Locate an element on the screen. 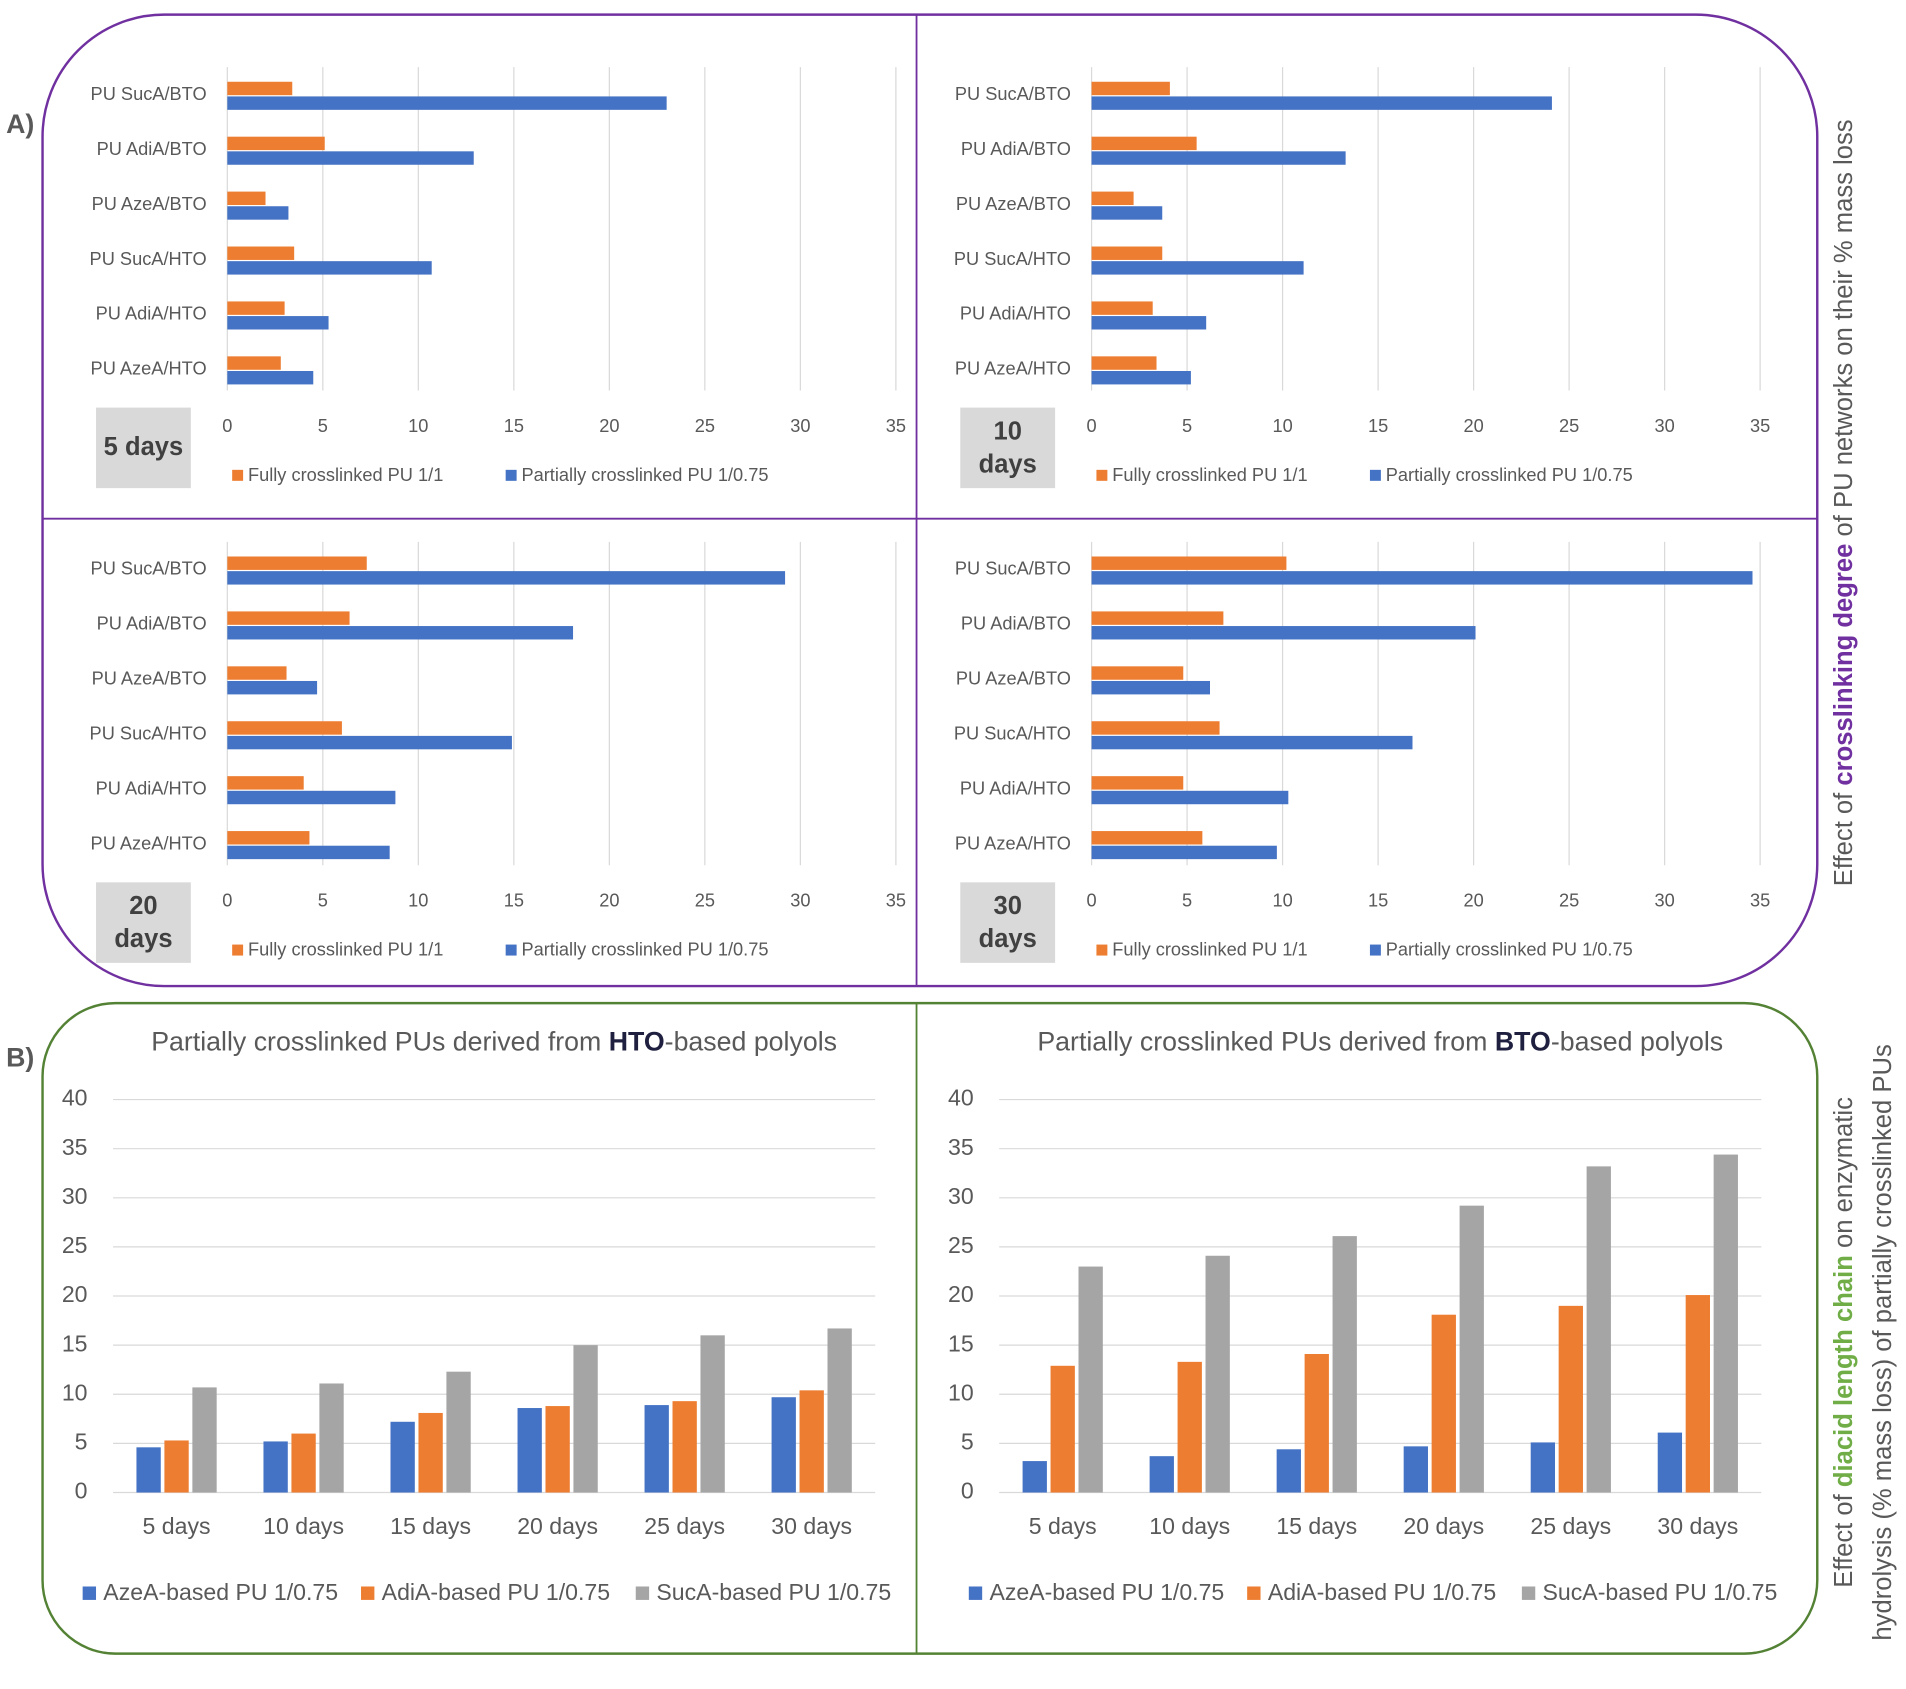 The width and height of the screenshot is (1906, 1689). y-tick-label: 15 is located at coordinates (961, 1343).